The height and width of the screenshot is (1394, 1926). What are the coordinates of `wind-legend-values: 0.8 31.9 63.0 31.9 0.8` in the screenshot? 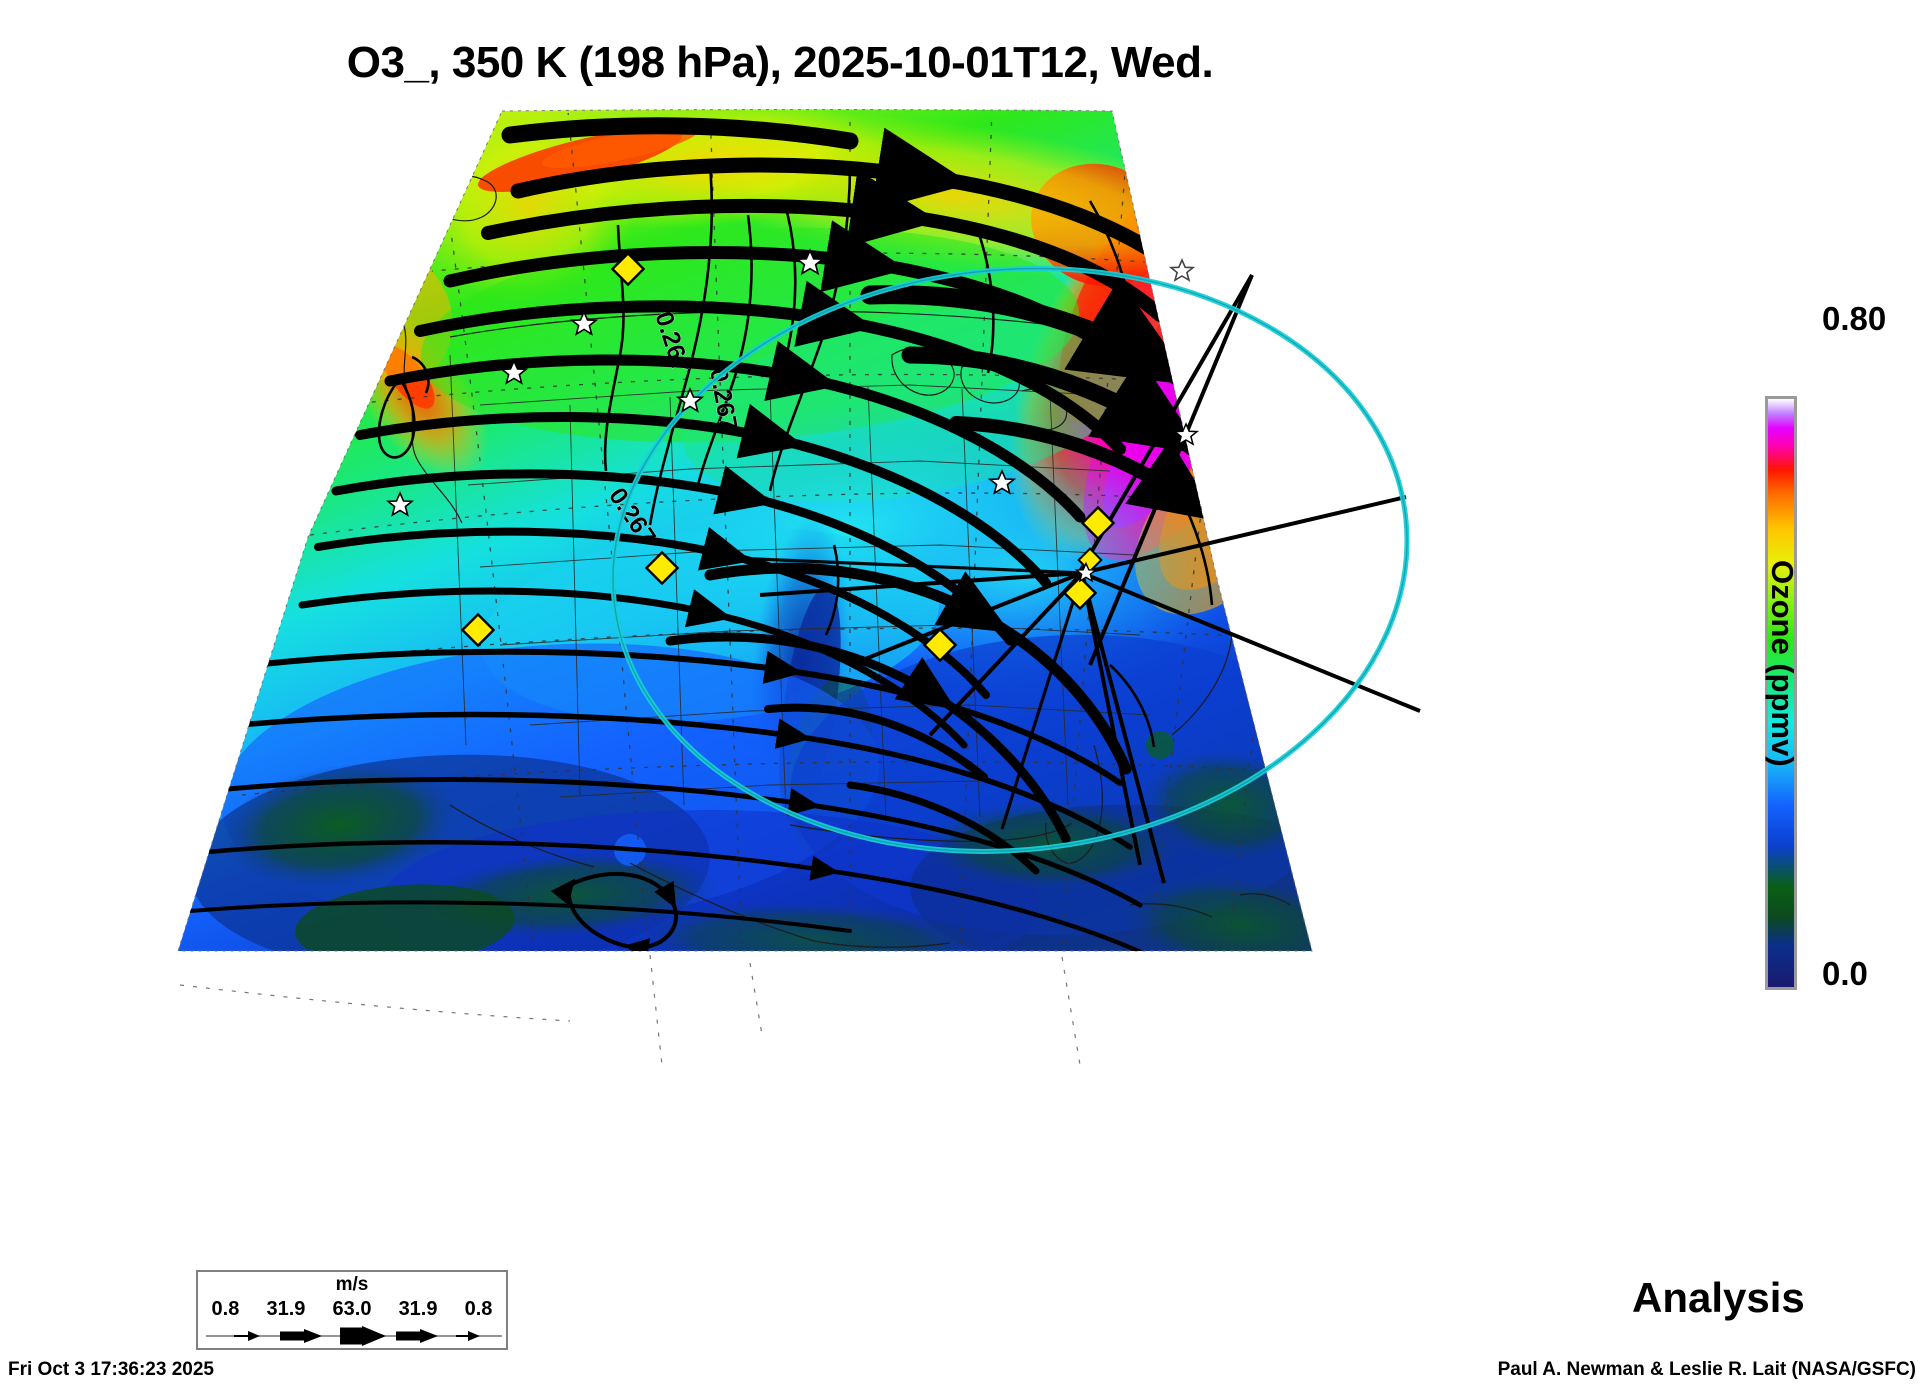 It's located at (352, 1309).